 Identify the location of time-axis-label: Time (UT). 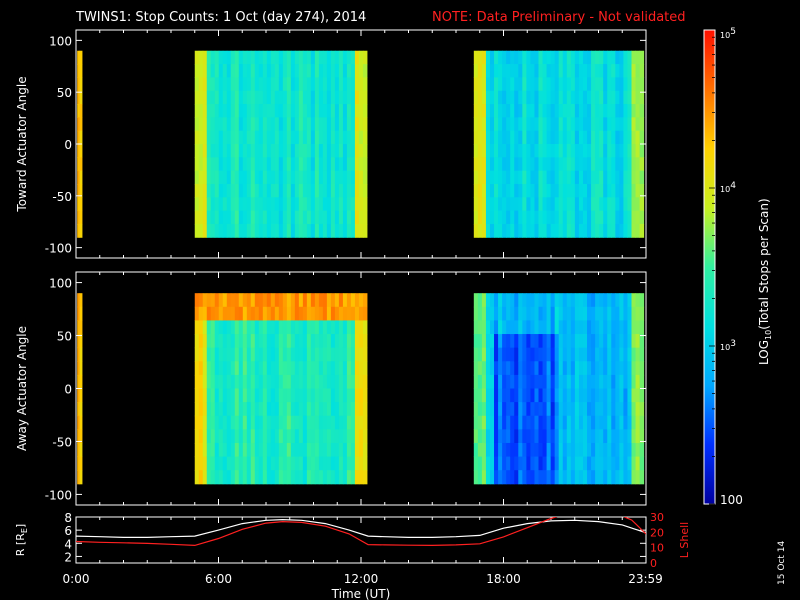
(361, 593).